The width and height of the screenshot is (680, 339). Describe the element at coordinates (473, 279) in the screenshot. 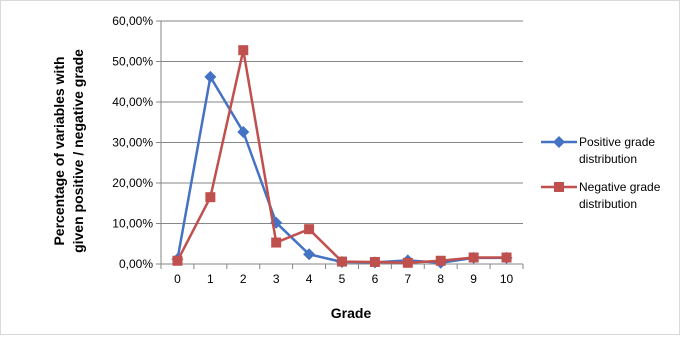

I see `x-tick-label: 9` at that location.